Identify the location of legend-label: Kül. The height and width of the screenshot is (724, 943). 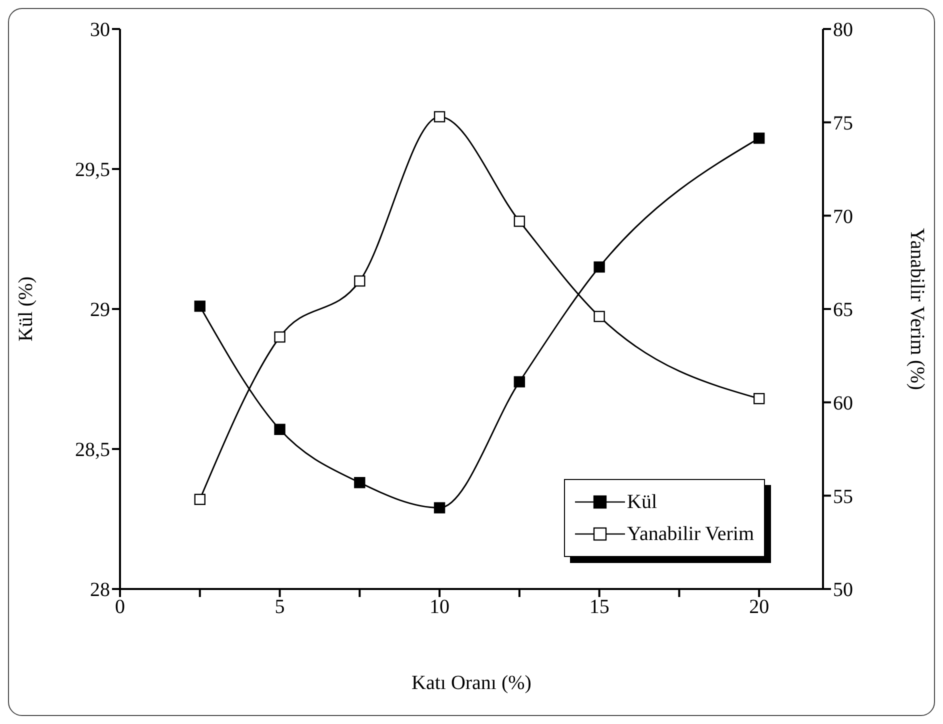
(642, 502).